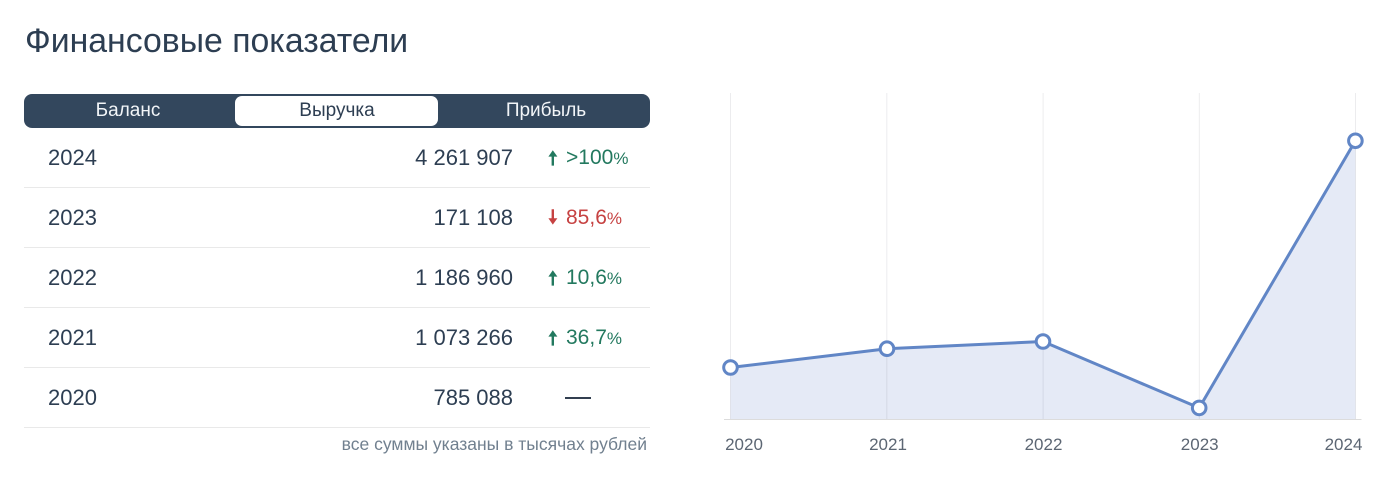 Image resolution: width=1388 pixels, height=477 pixels. What do you see at coordinates (1044, 444) in the screenshot?
I see `svg-text: 2022` at bounding box center [1044, 444].